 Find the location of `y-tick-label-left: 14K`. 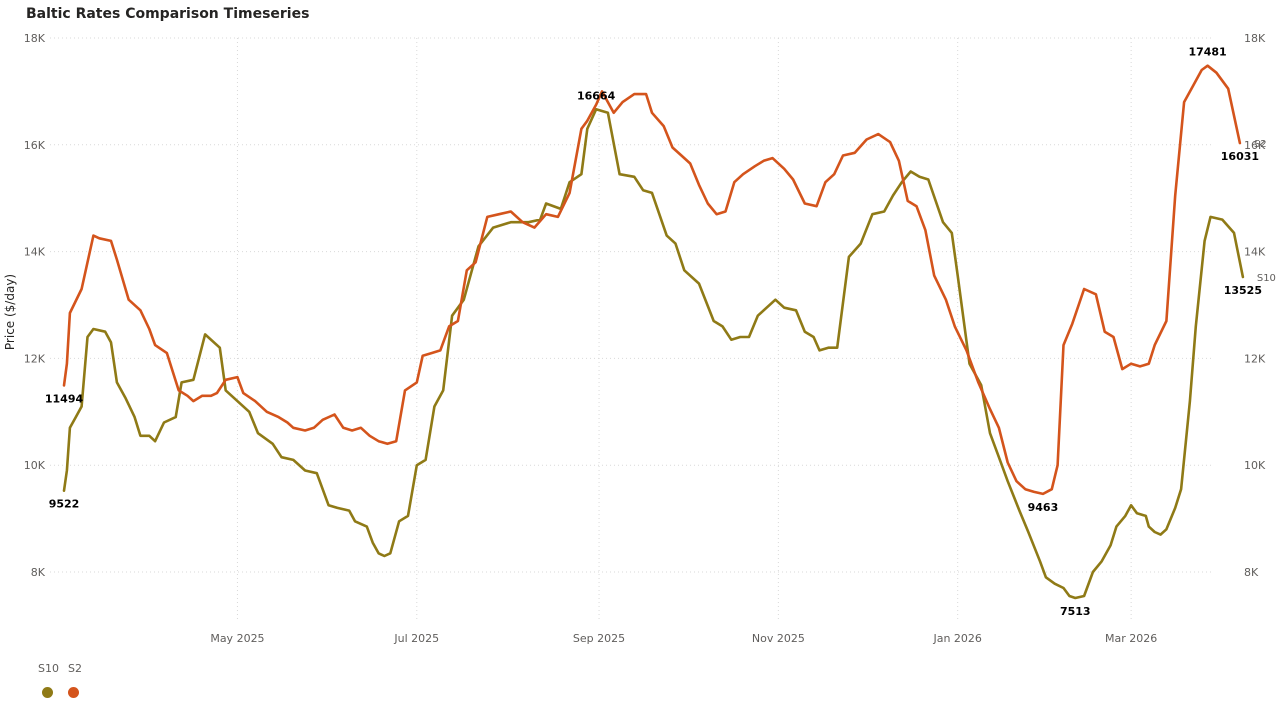

y-tick-label-left: 14K is located at coordinates (35, 252).